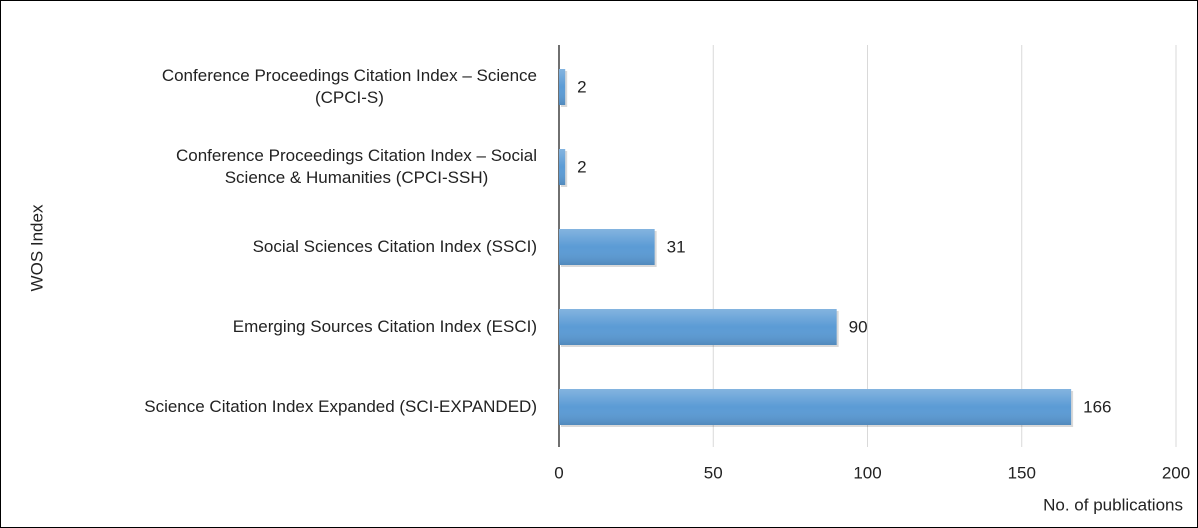 The height and width of the screenshot is (528, 1198). I want to click on data-label: 90, so click(858, 326).